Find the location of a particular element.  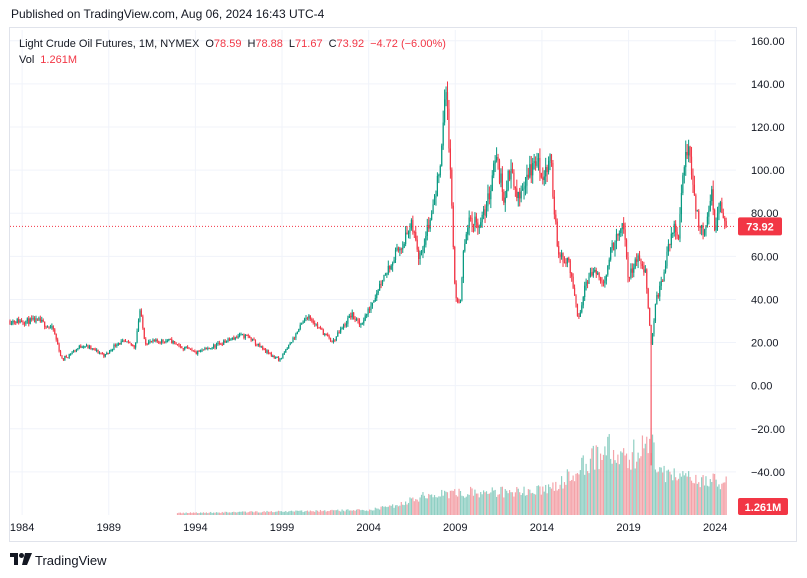

time-axis: 1984 1989 1994 1999 2004 2009 2014 2019 2024 is located at coordinates (369, 528).